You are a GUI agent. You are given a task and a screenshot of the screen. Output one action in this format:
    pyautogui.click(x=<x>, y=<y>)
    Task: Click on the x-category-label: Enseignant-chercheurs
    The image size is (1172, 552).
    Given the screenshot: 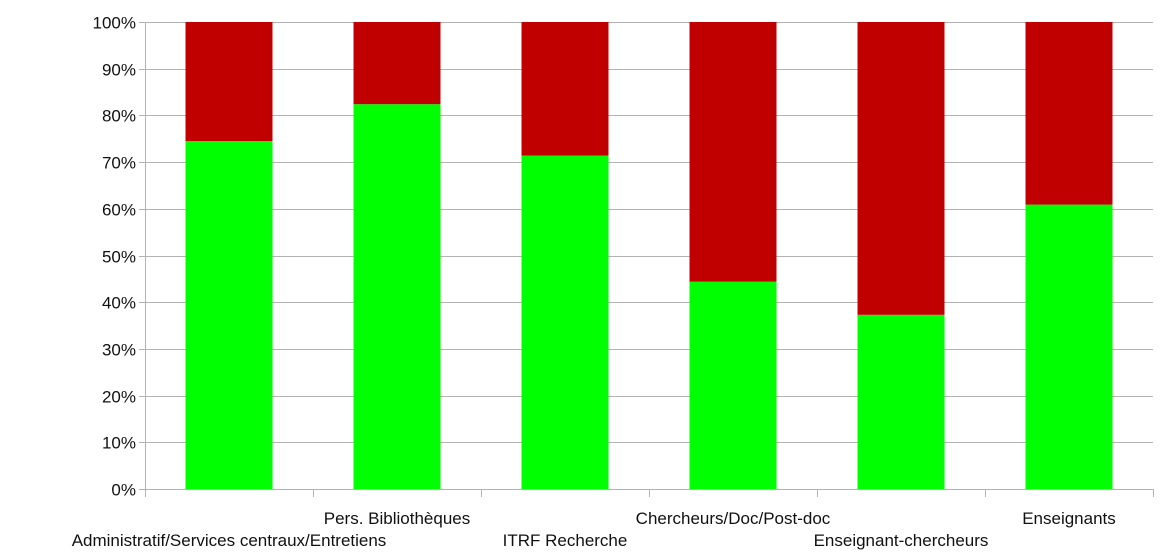 What is the action you would take?
    pyautogui.click(x=901, y=540)
    